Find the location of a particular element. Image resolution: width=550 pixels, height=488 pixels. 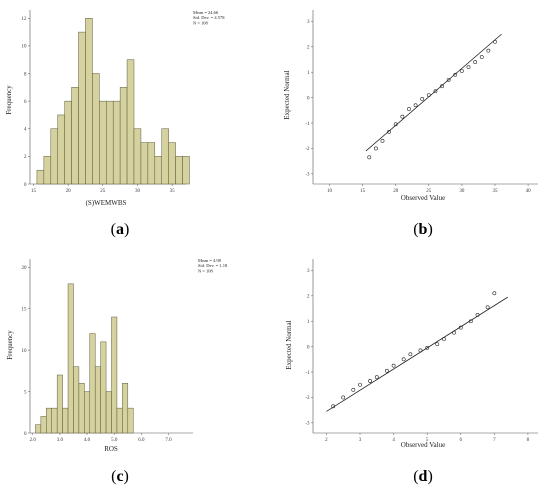

y-axis-label: Frequency is located at coordinates (10, 345).